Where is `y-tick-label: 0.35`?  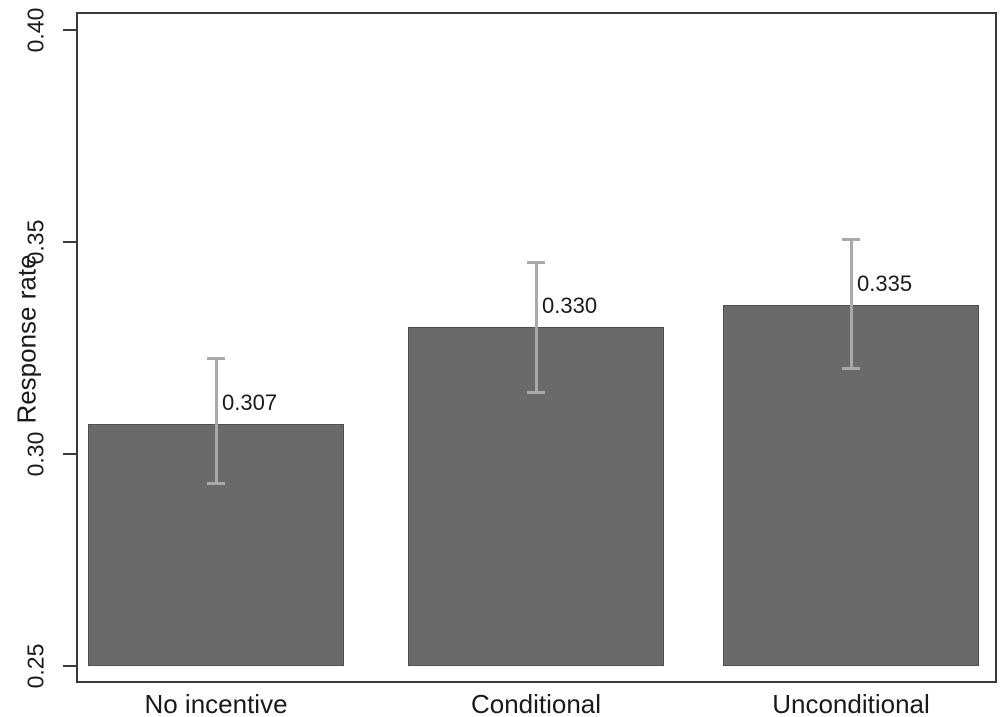
y-tick-label: 0.35 is located at coordinates (35, 242).